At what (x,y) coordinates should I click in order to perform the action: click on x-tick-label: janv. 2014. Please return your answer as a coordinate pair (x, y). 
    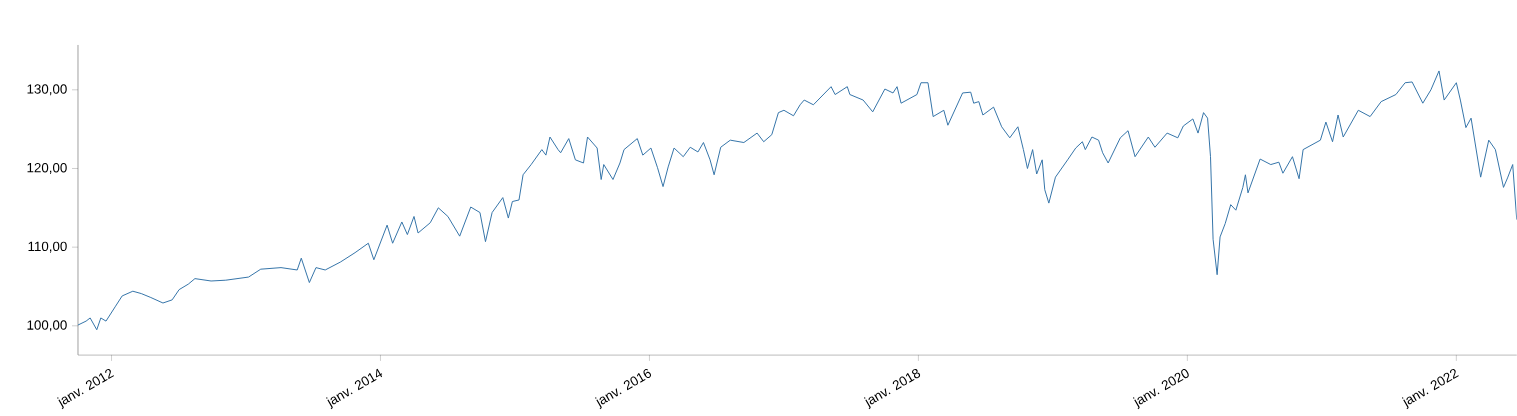
    Looking at the image, I should click on (354, 389).